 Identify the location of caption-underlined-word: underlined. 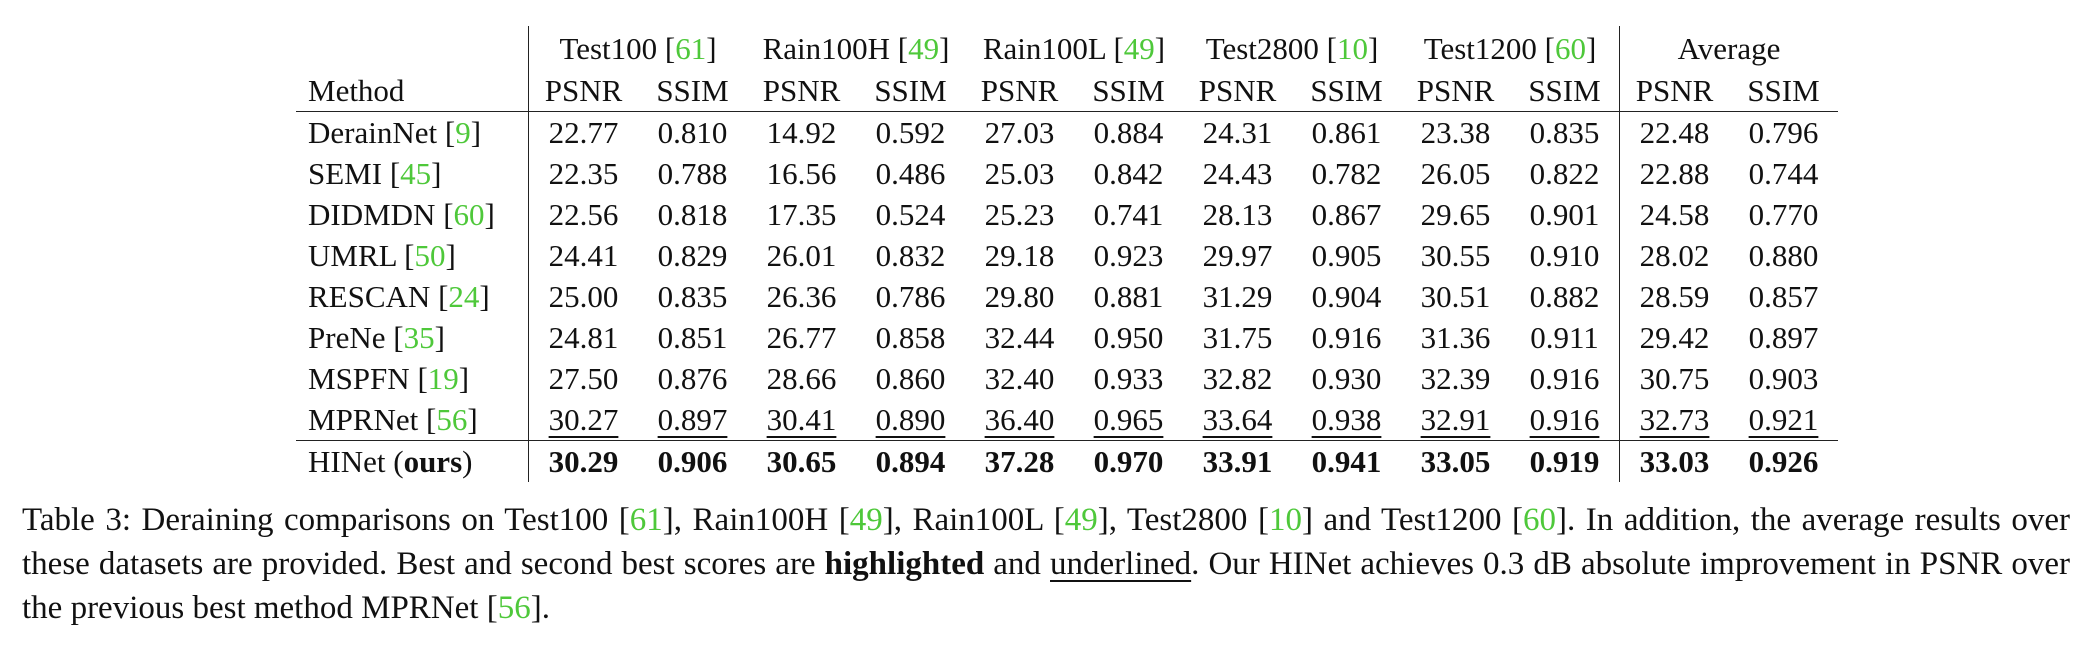
(1121, 564).